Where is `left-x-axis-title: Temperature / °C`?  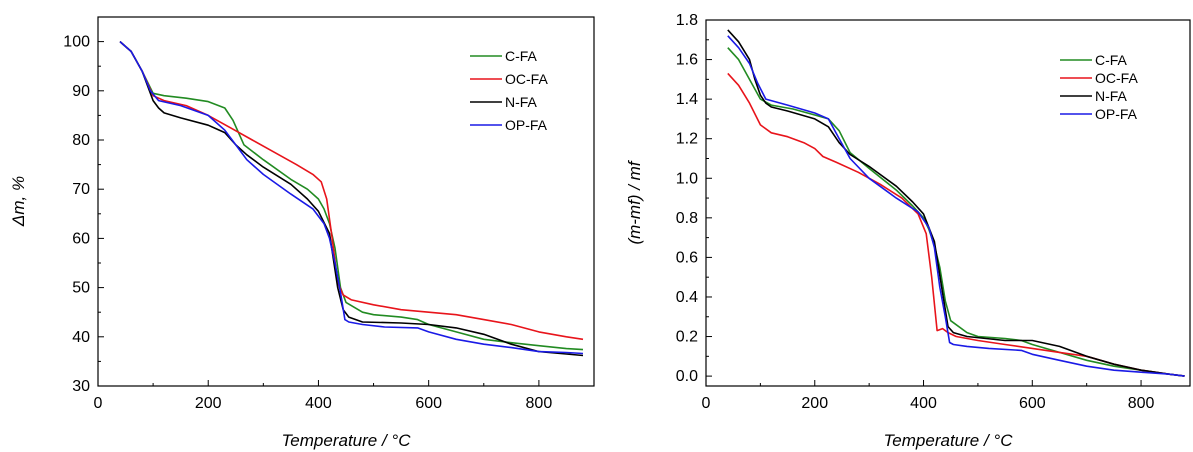 left-x-axis-title: Temperature / °C is located at coordinates (346, 440).